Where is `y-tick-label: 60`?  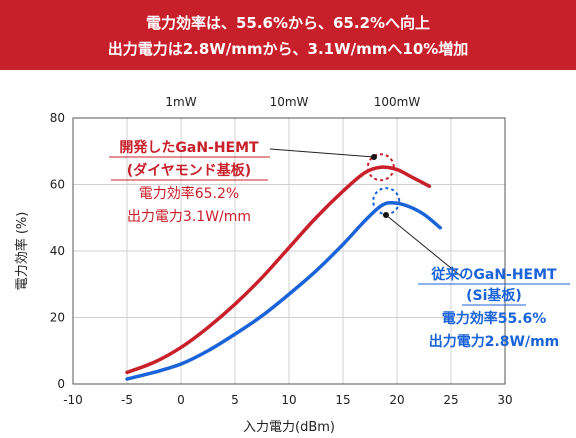 y-tick-label: 60 is located at coordinates (57, 185).